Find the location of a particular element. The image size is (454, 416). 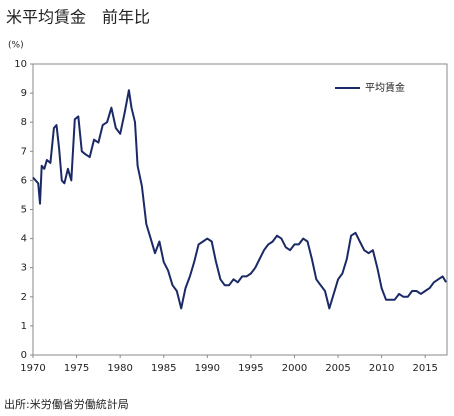

x-tick-label: 1995 is located at coordinates (250, 368).